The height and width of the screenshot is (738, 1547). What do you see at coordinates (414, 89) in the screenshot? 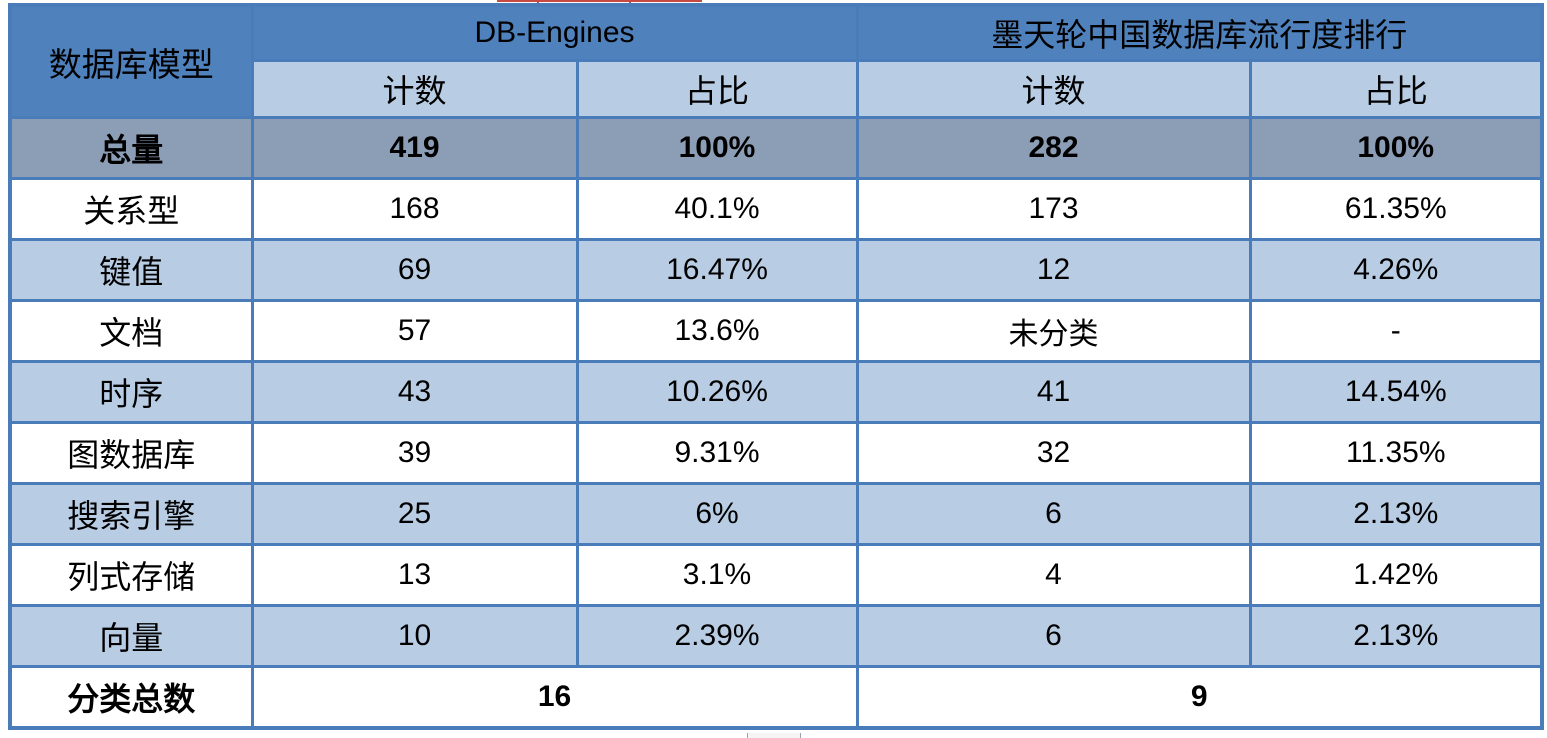
I see `subheader-db-engines-count: 计数` at bounding box center [414, 89].